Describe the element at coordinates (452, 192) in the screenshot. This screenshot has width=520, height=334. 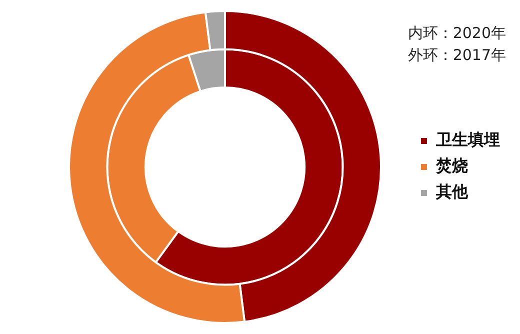
I see `legend-label: 其他` at that location.